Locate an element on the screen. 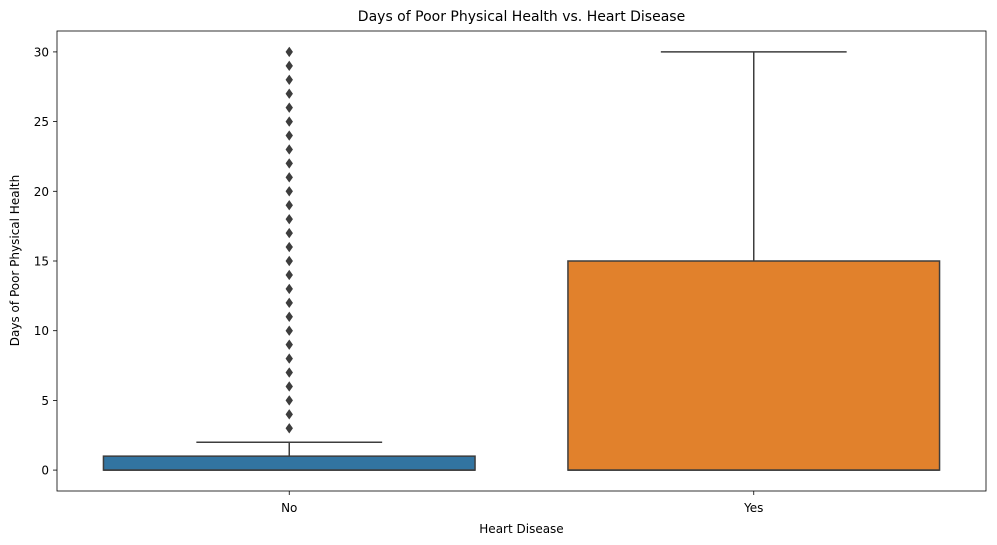 This screenshot has height=545, width=997. y-tick-label: 10 is located at coordinates (41, 331).